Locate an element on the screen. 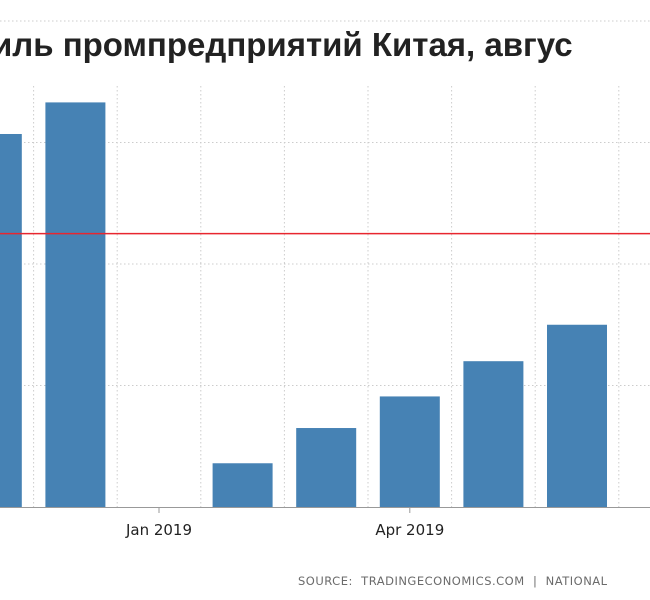 The width and height of the screenshot is (650, 600). source-link-national: NATIONAL is located at coordinates (576, 581).